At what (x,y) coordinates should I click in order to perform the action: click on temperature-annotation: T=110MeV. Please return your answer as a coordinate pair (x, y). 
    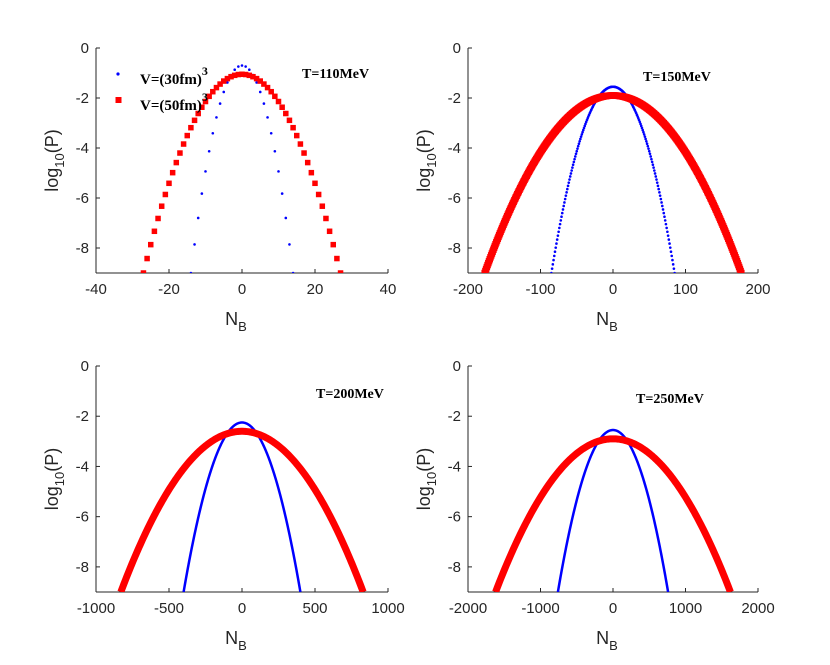
    Looking at the image, I should click on (335, 74).